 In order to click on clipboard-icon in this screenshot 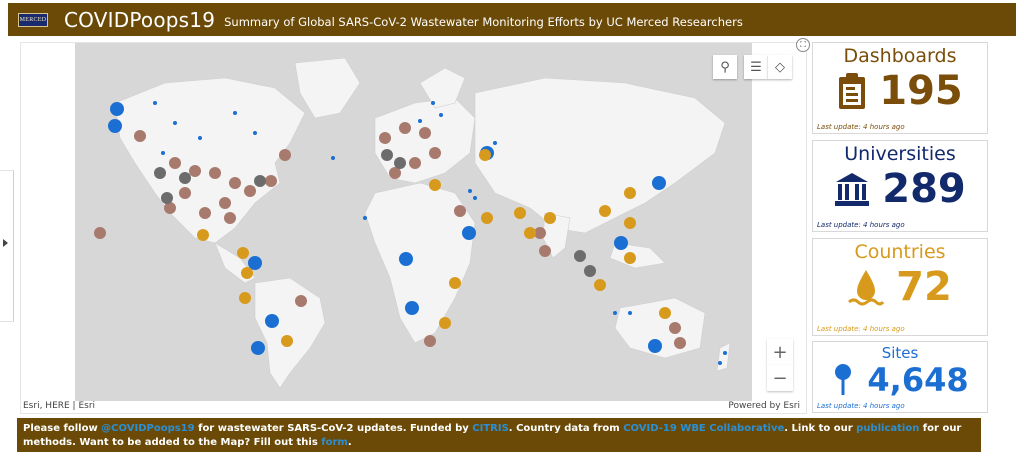, I will do `click(852, 91)`.